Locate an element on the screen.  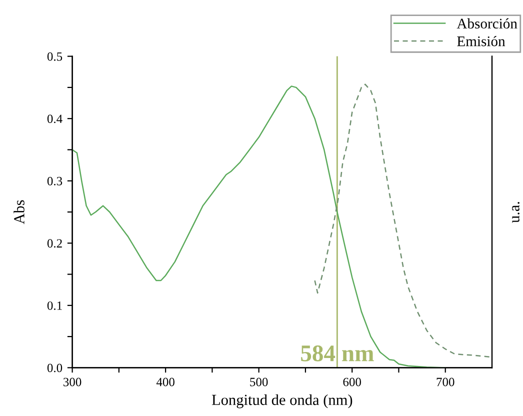
ref-line-label: 584 nm is located at coordinates (337, 353).